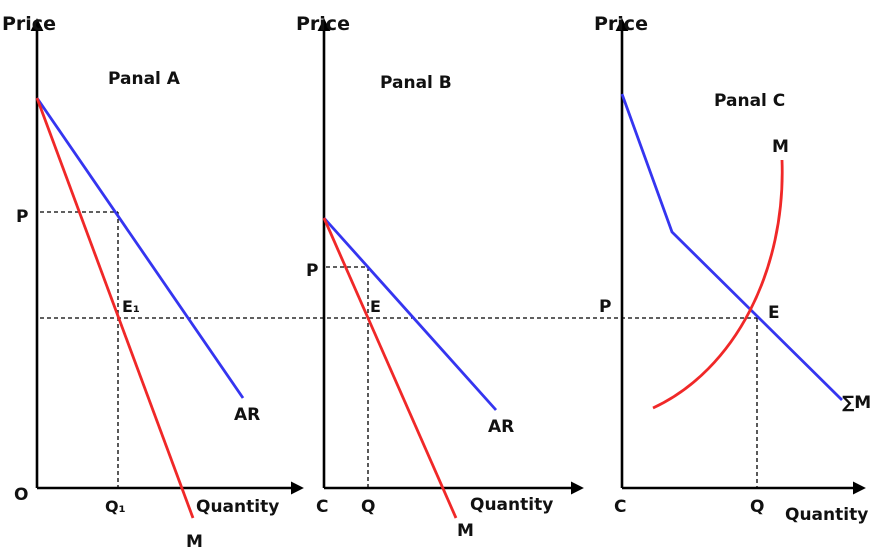 The height and width of the screenshot is (560, 880). I want to click on panel-b-ar-label: AR, so click(501, 427).